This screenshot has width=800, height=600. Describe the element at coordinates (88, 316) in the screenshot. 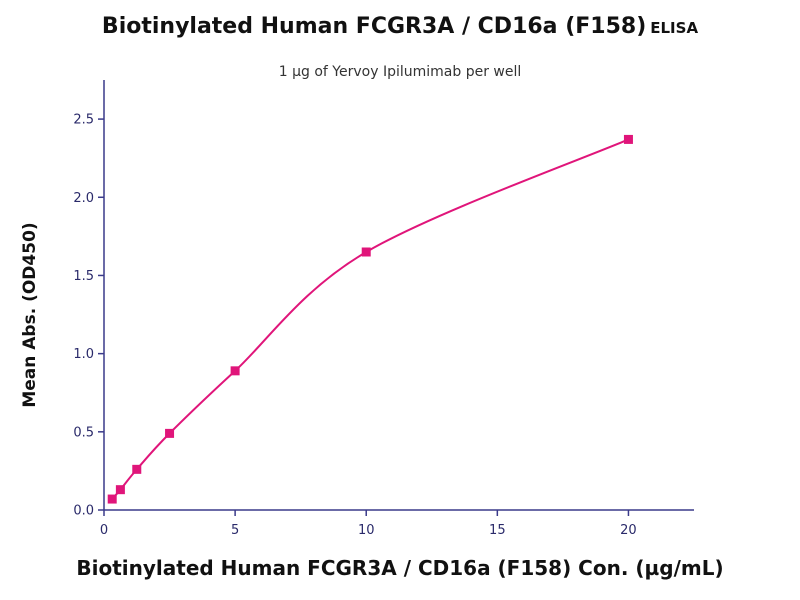

I see `y-axis-ticks: 0.0 0.5 1.0 1.5 2.0 2.5` at that location.